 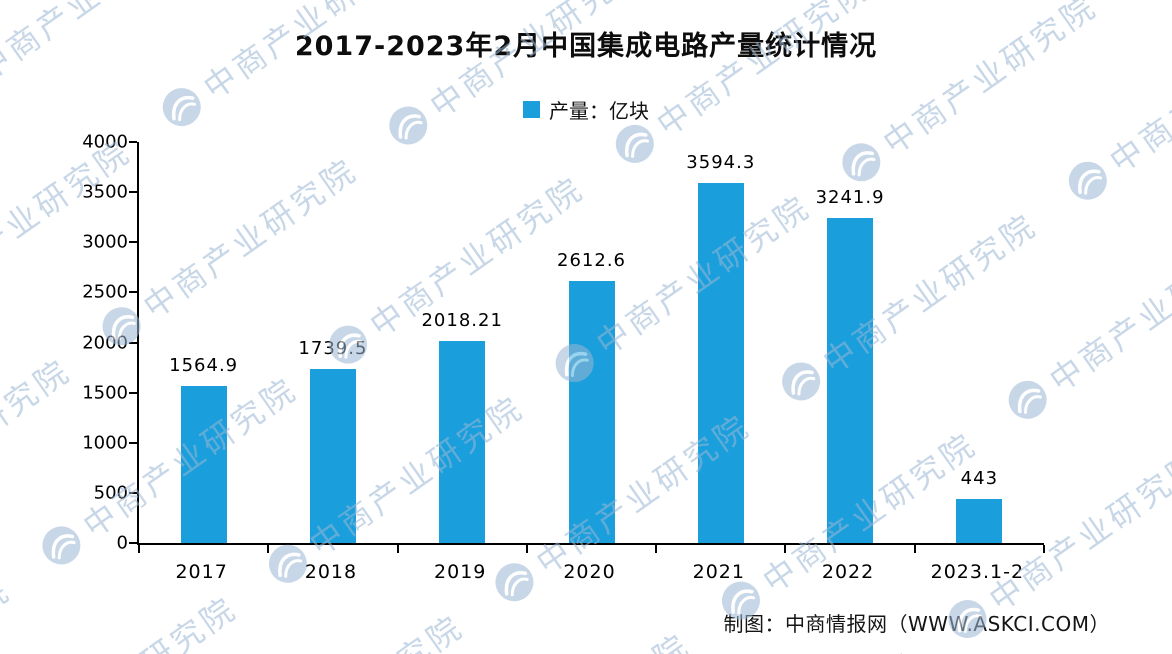 I want to click on x-tick-label: 2020, so click(x=589, y=572).